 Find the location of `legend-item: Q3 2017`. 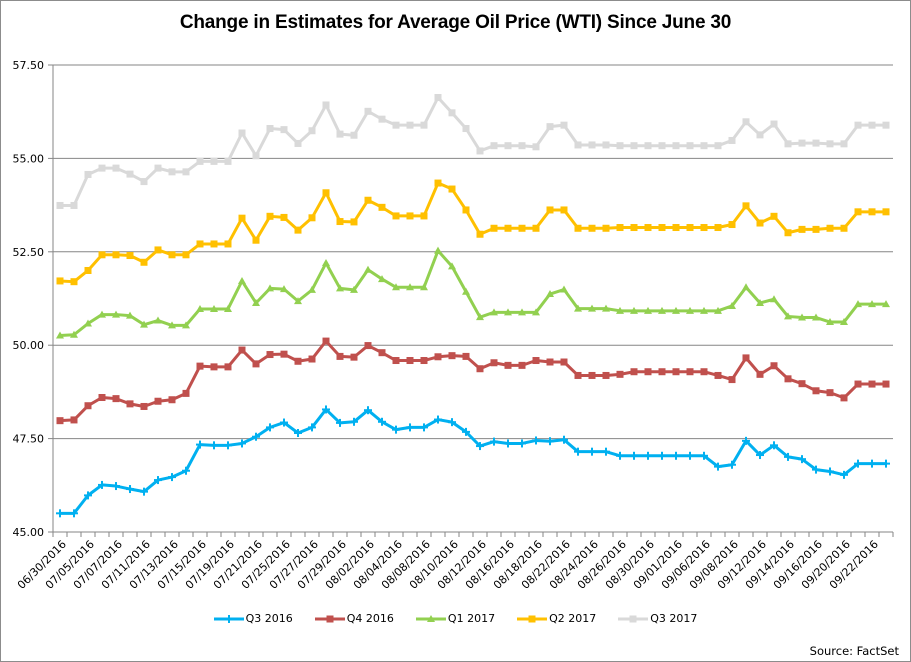

legend-item: Q3 2017 is located at coordinates (657, 618).